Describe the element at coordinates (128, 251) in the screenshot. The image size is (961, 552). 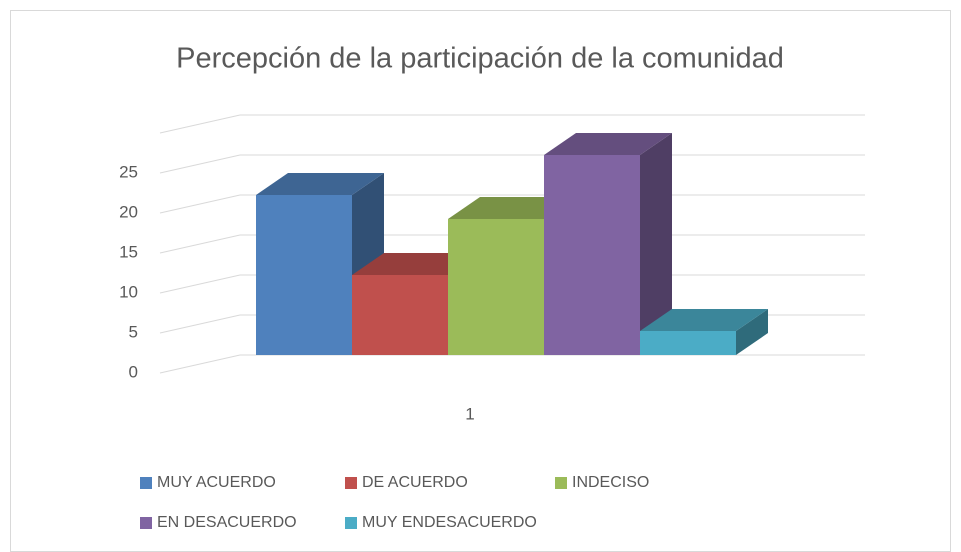
I see `y-tick-label: 15` at that location.